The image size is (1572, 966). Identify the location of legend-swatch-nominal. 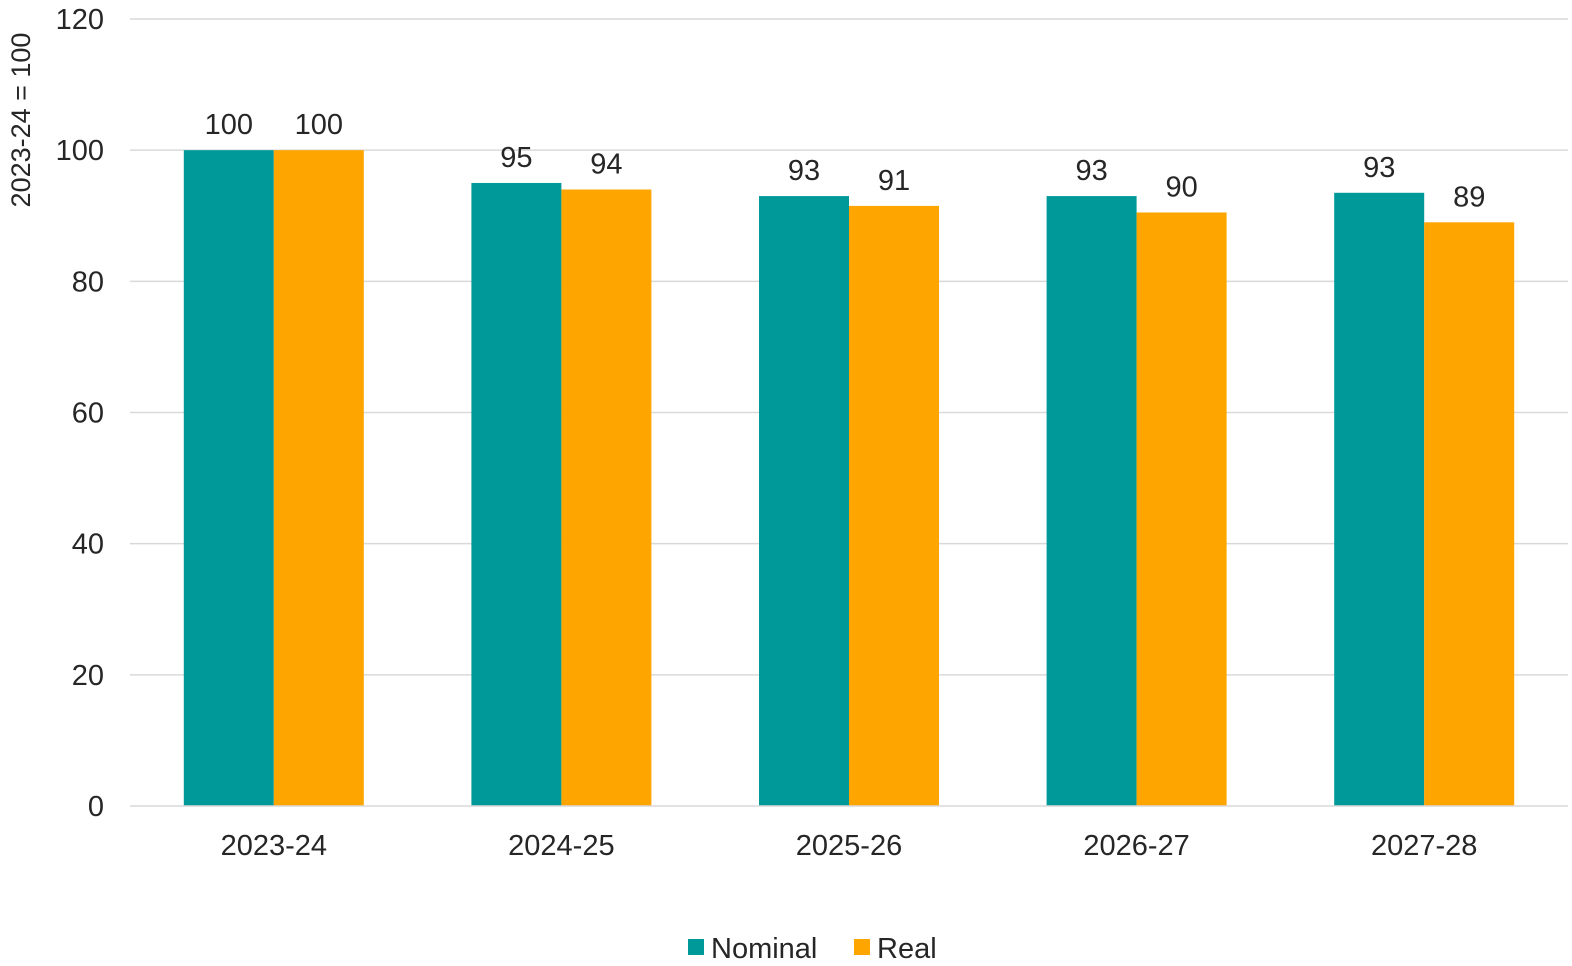
(696, 947).